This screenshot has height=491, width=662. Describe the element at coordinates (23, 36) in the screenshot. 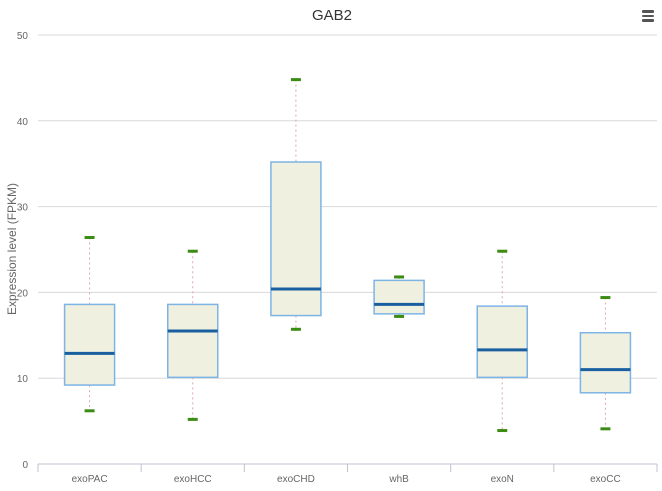

I see `y-tick-label: 50` at that location.